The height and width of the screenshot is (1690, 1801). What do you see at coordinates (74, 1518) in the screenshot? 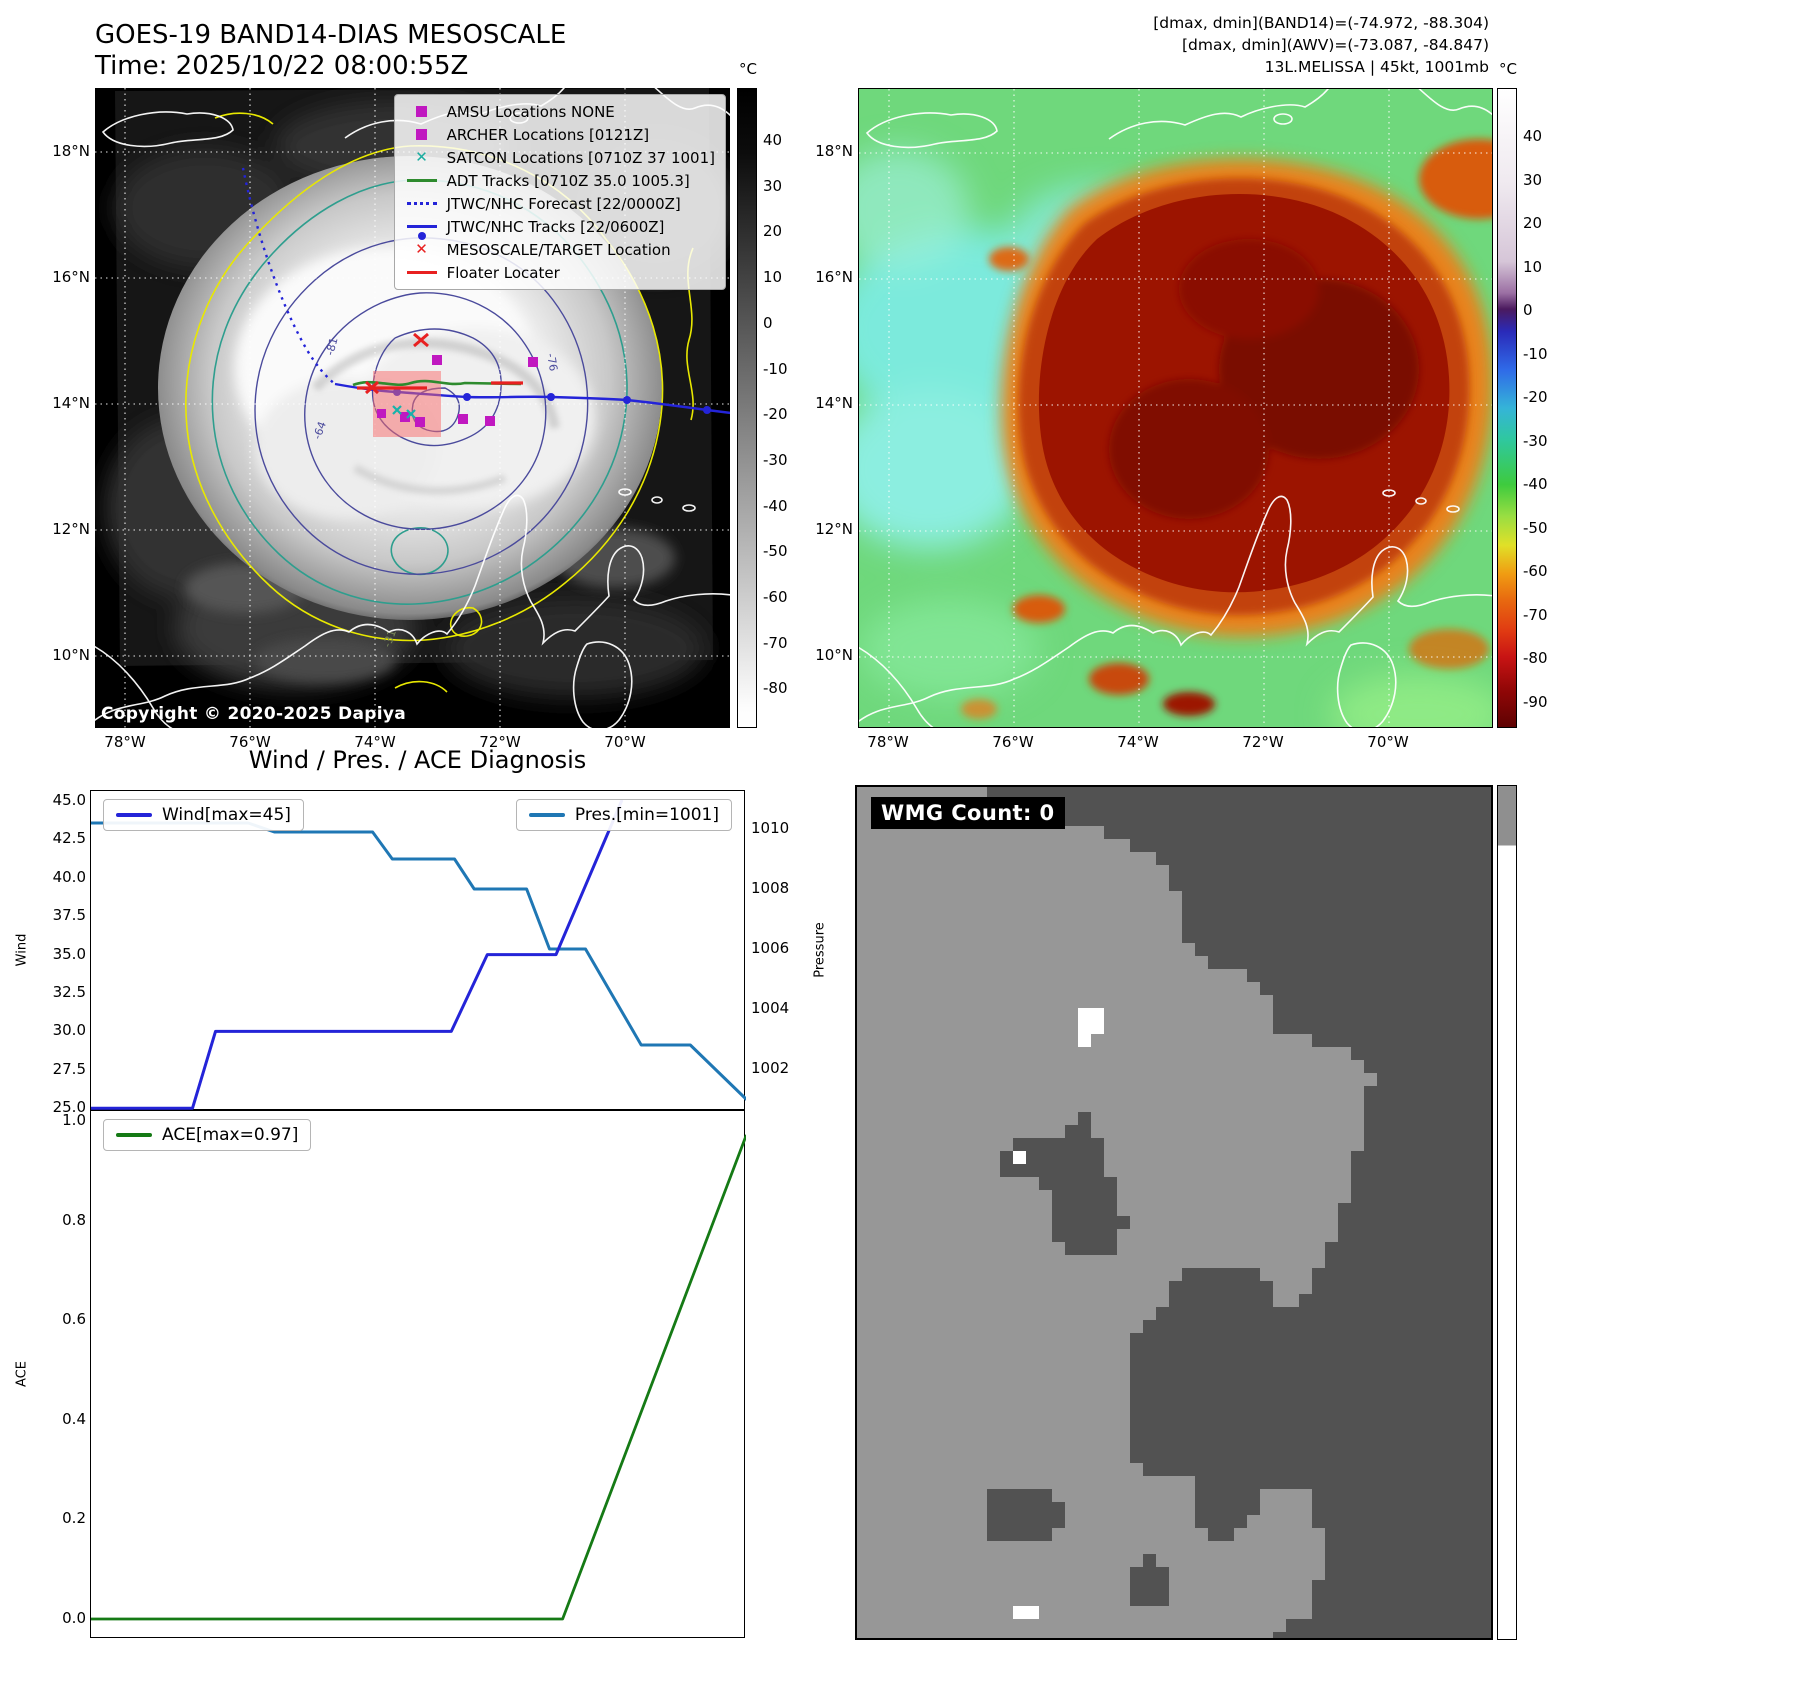
I see `ace-tick-label: 0.2` at bounding box center [74, 1518].